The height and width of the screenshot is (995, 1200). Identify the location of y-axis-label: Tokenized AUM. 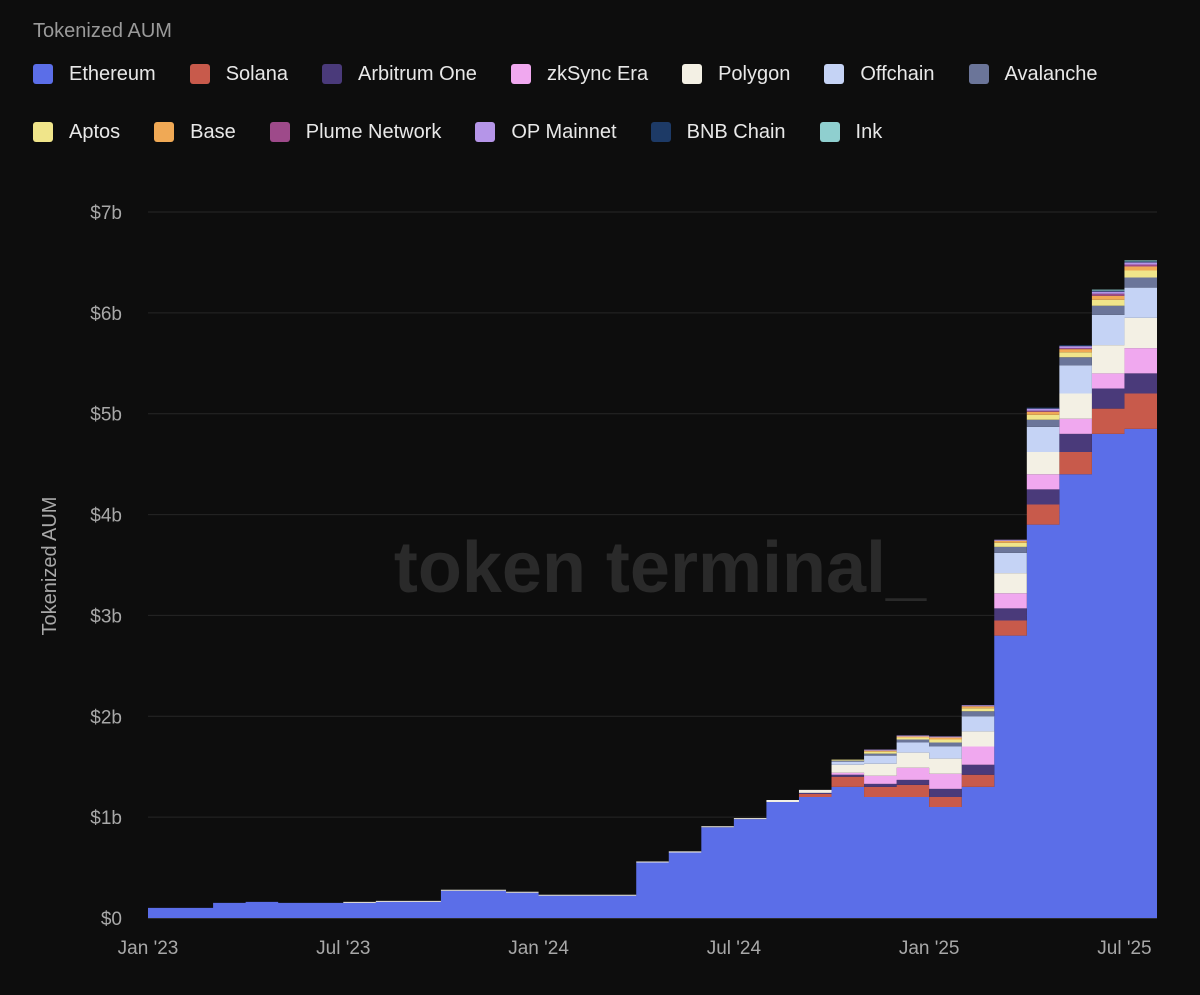
(50, 566).